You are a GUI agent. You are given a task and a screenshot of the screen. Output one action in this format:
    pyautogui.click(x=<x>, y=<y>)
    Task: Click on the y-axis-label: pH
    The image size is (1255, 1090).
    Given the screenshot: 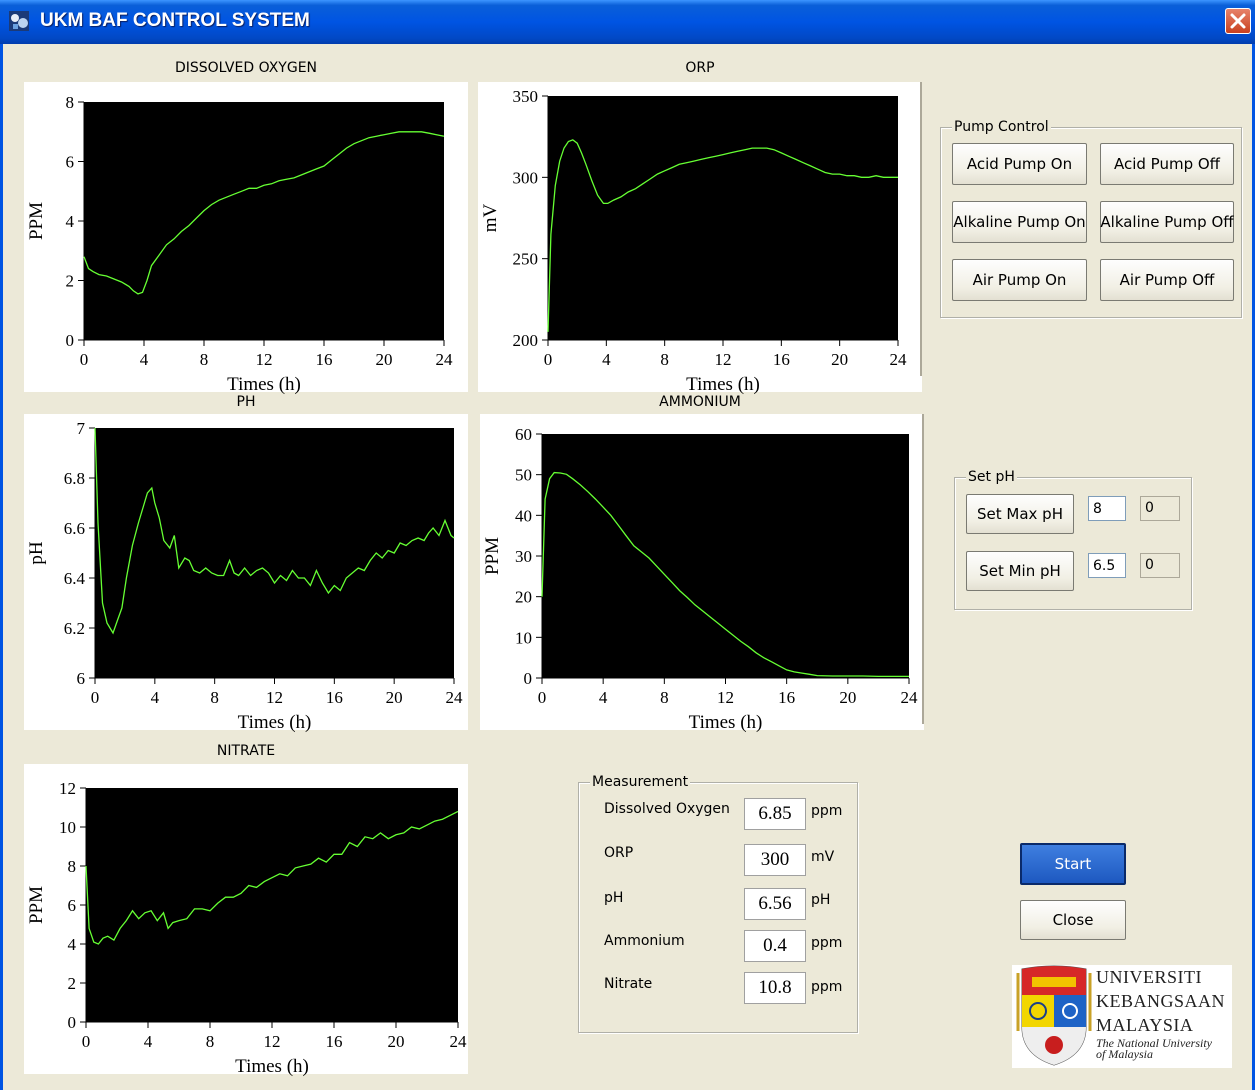 What is the action you would take?
    pyautogui.click(x=36, y=553)
    